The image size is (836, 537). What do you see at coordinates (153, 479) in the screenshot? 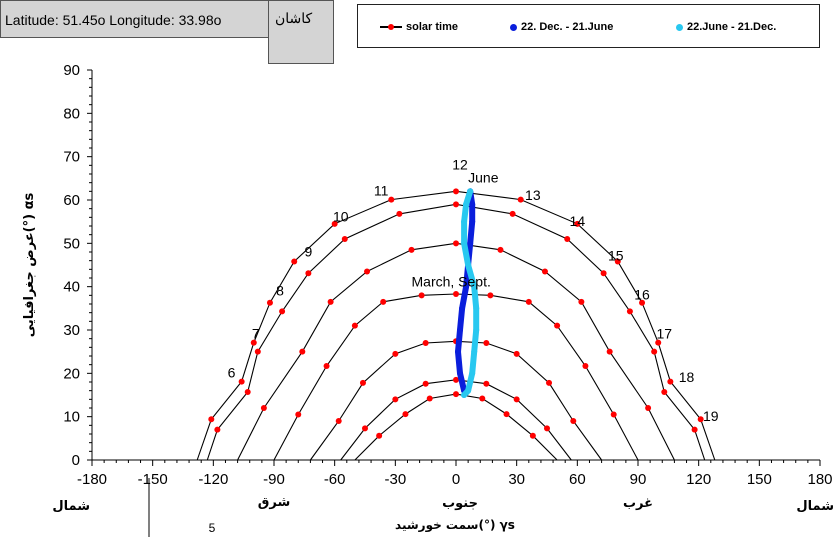
I see `x-tick-label: -150` at bounding box center [153, 479].